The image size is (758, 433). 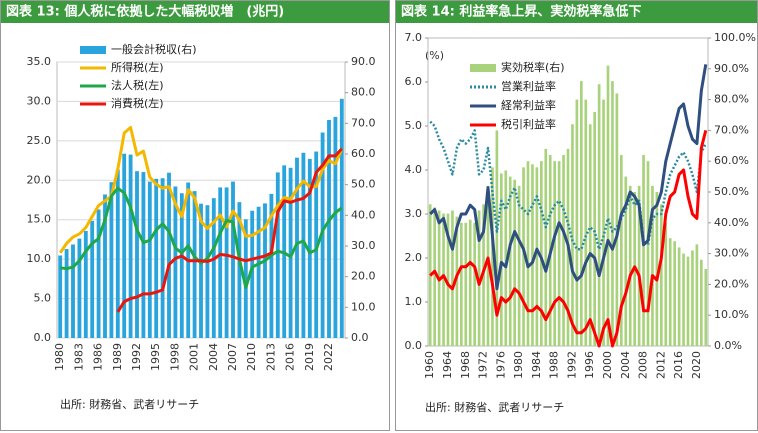 What do you see at coordinates (363, 122) in the screenshot?
I see `y2-tick-label: 70.0` at bounding box center [363, 122].